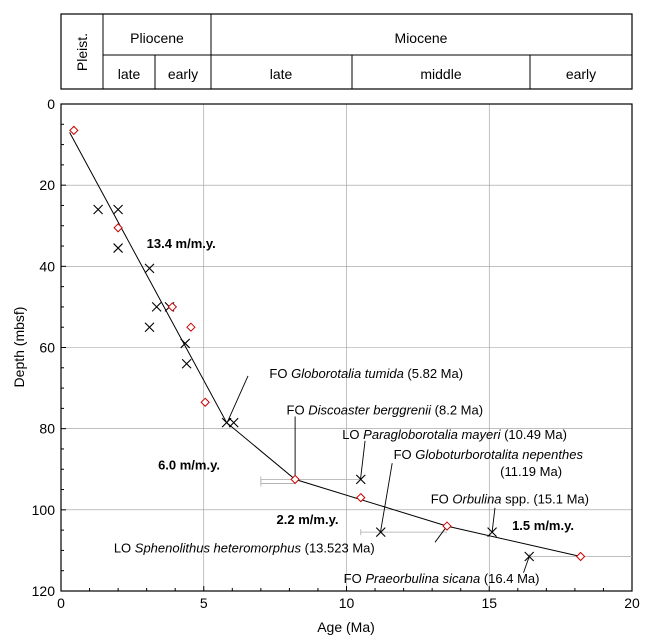 This screenshot has height=639, width=647. What do you see at coordinates (47, 266) in the screenshot?
I see `y-tick-label: 40` at bounding box center [47, 266].